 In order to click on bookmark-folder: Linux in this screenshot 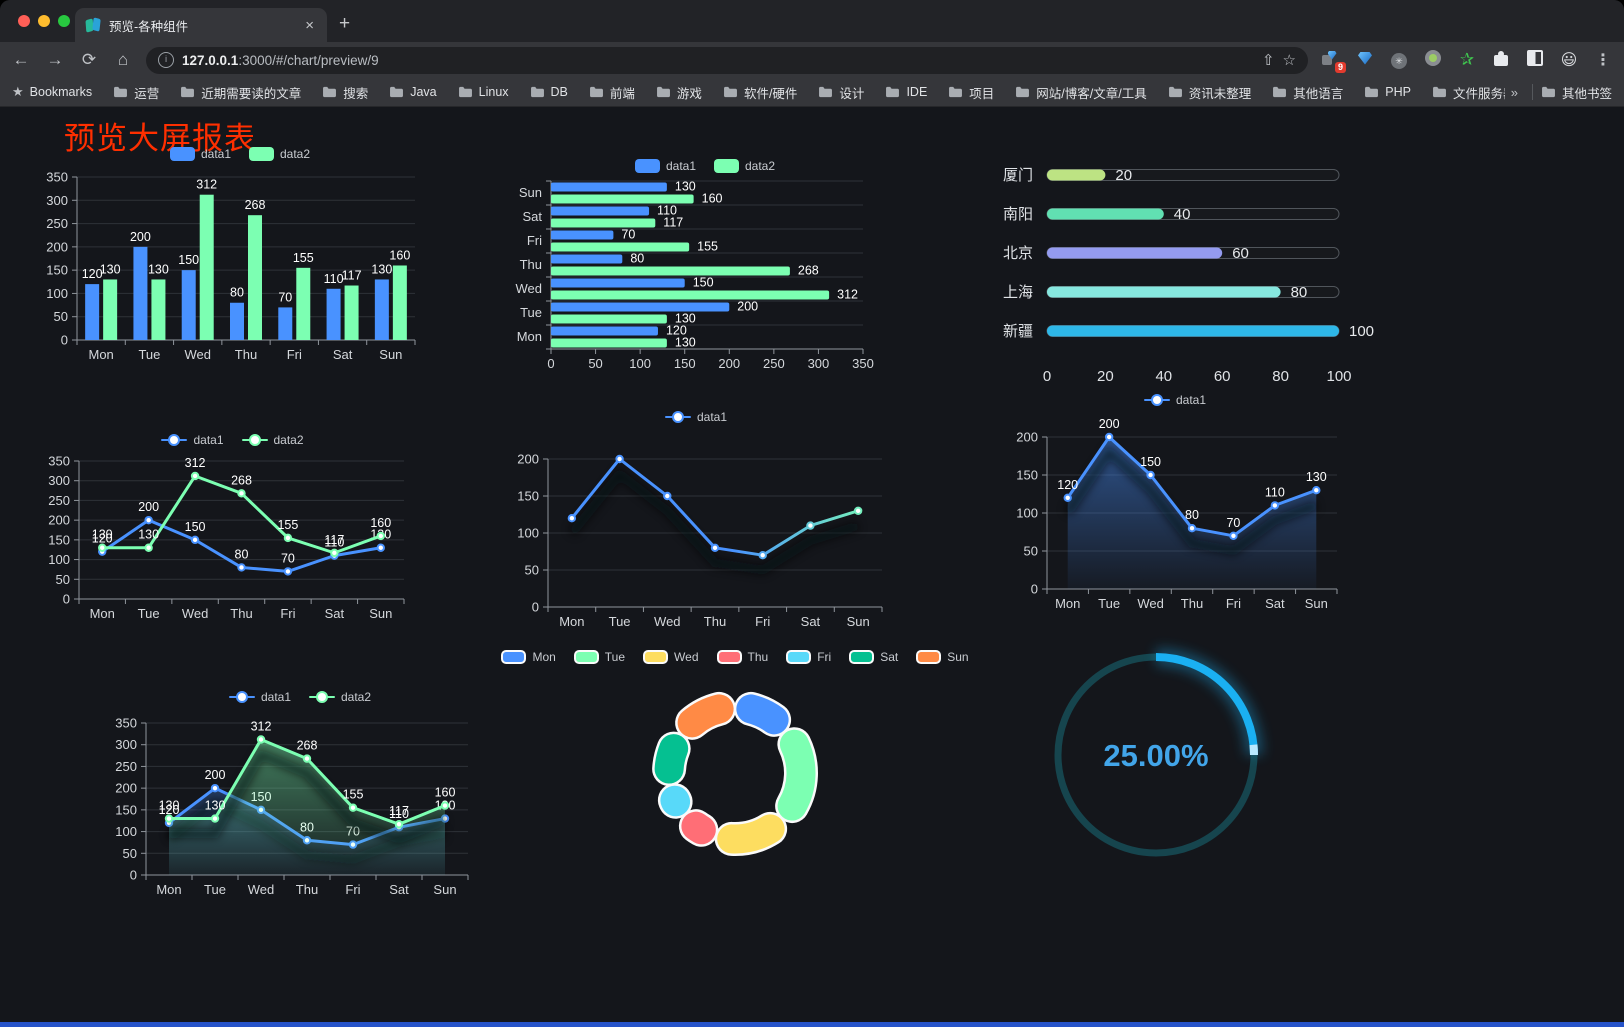, I will do `click(483, 92)`.